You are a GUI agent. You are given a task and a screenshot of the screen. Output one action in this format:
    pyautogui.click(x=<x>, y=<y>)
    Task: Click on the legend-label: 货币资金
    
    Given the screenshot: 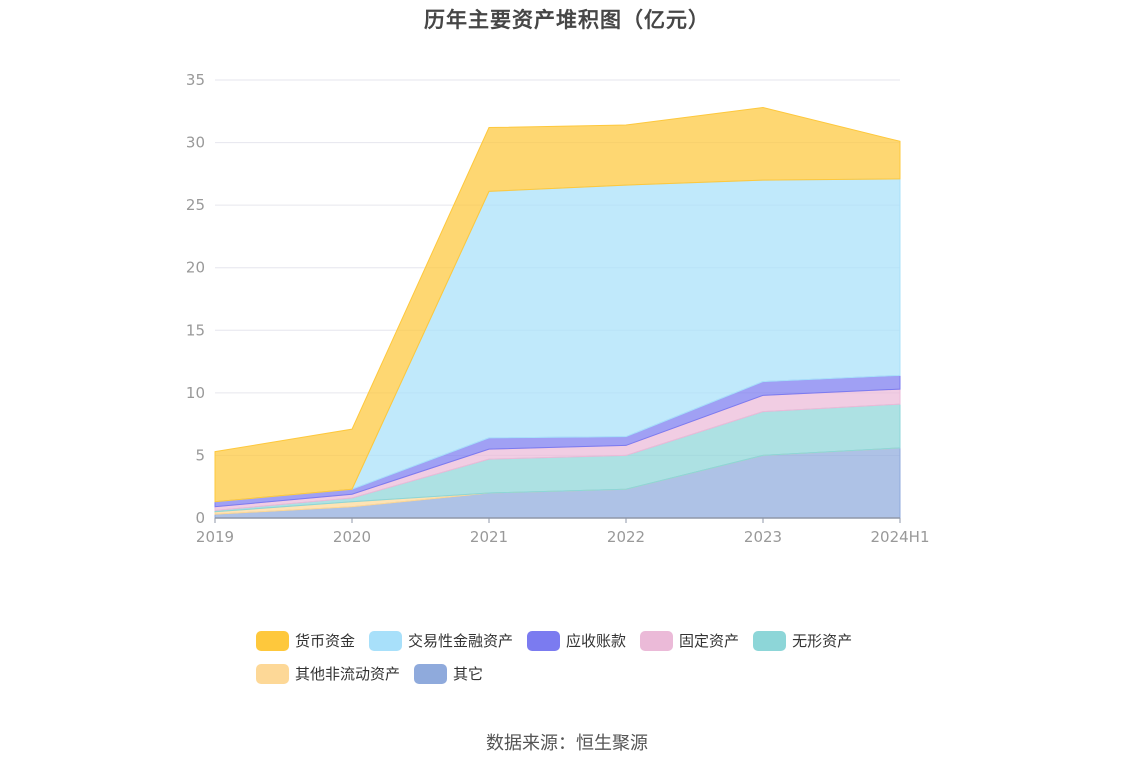 What is the action you would take?
    pyautogui.click(x=325, y=641)
    